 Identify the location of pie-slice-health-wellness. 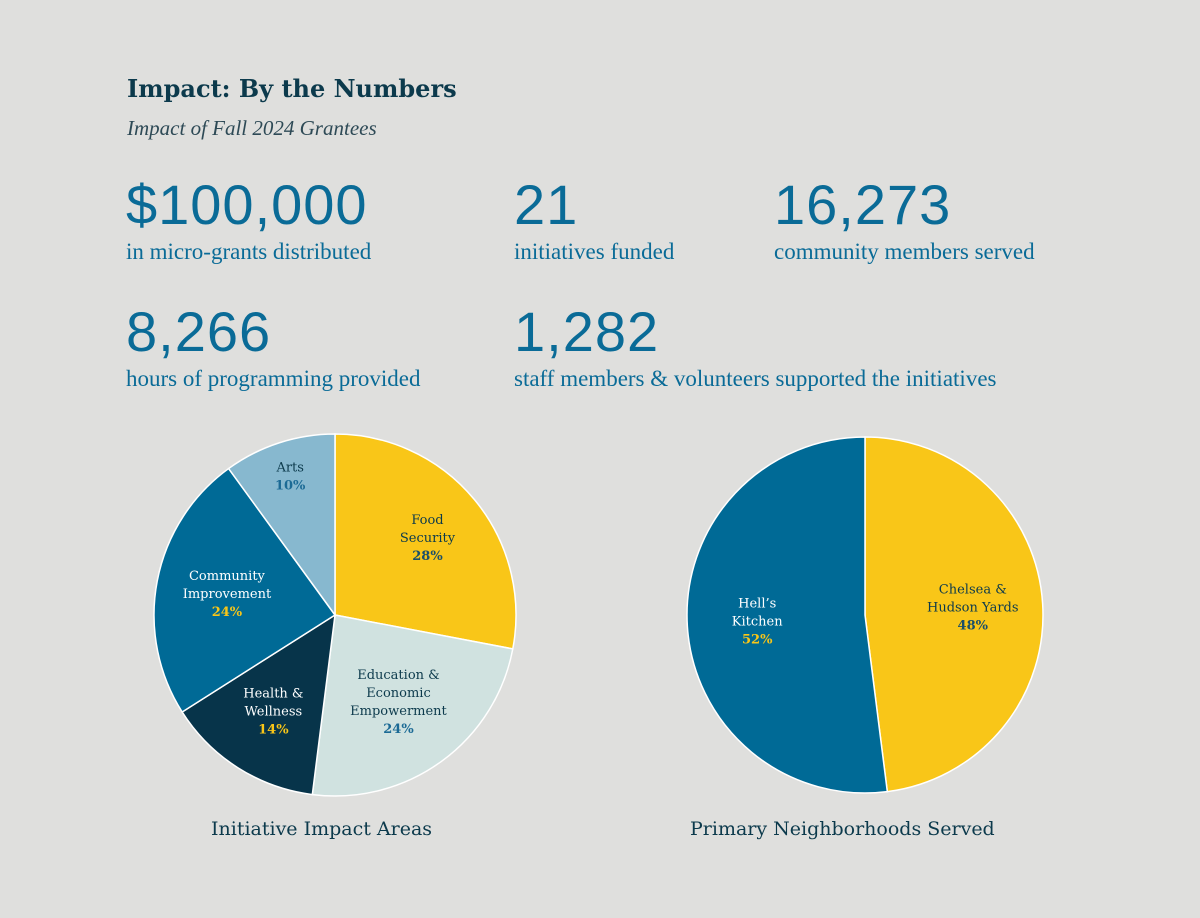
(258, 704).